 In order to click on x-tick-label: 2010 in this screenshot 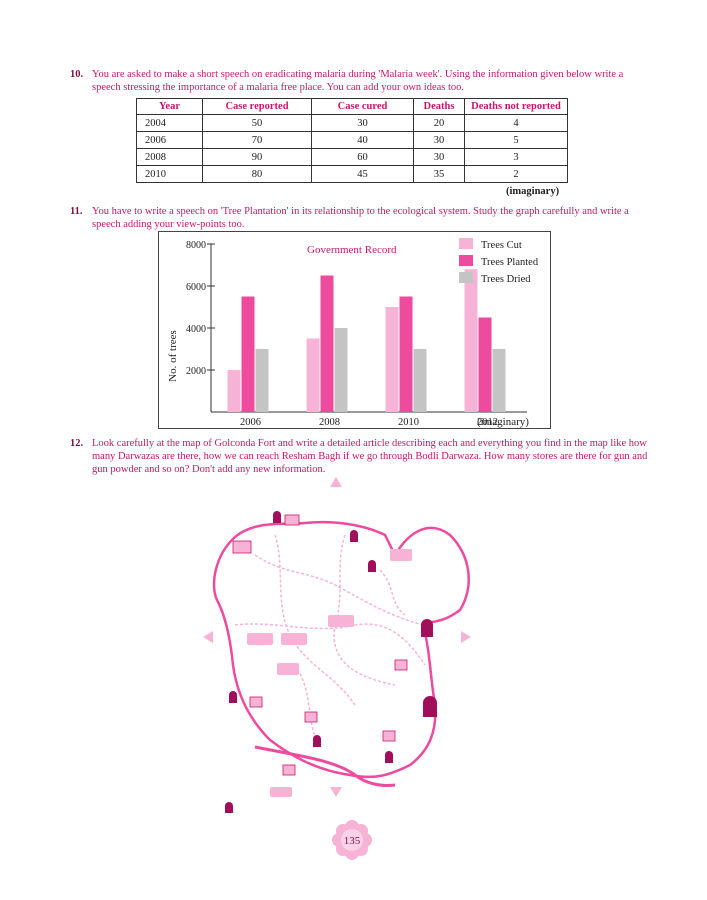, I will do `click(408, 422)`.